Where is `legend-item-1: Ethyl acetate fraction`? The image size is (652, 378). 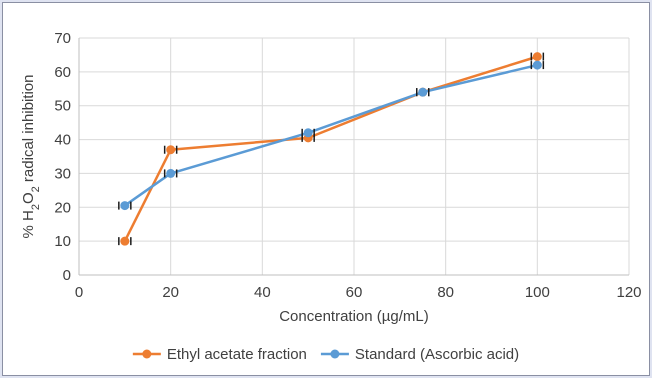
legend-item-1: Ethyl acetate fraction is located at coordinates (219, 354).